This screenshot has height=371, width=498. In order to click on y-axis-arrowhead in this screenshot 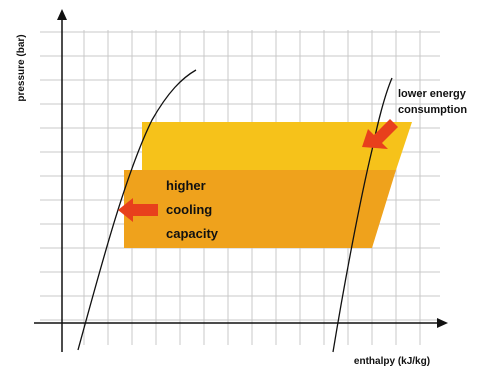, I will do `click(62, 14)`.